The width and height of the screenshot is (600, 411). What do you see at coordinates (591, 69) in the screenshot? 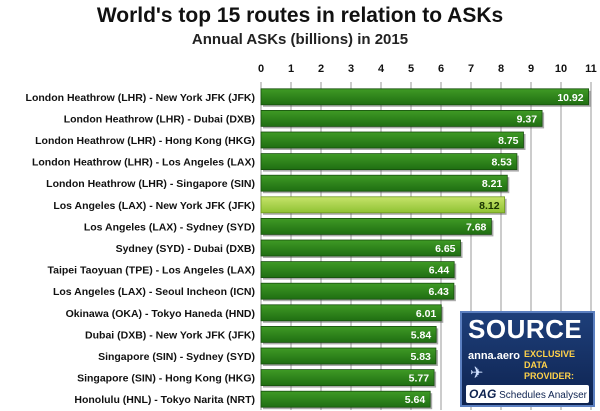
I see `x-tick-label: 11` at bounding box center [591, 69].